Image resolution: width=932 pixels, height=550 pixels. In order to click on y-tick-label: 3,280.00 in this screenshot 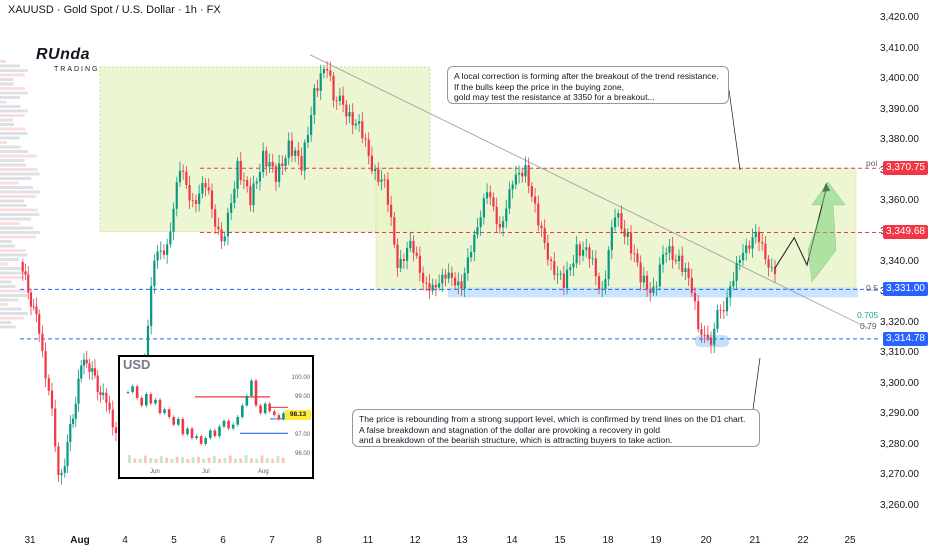, I will do `click(899, 444)`.